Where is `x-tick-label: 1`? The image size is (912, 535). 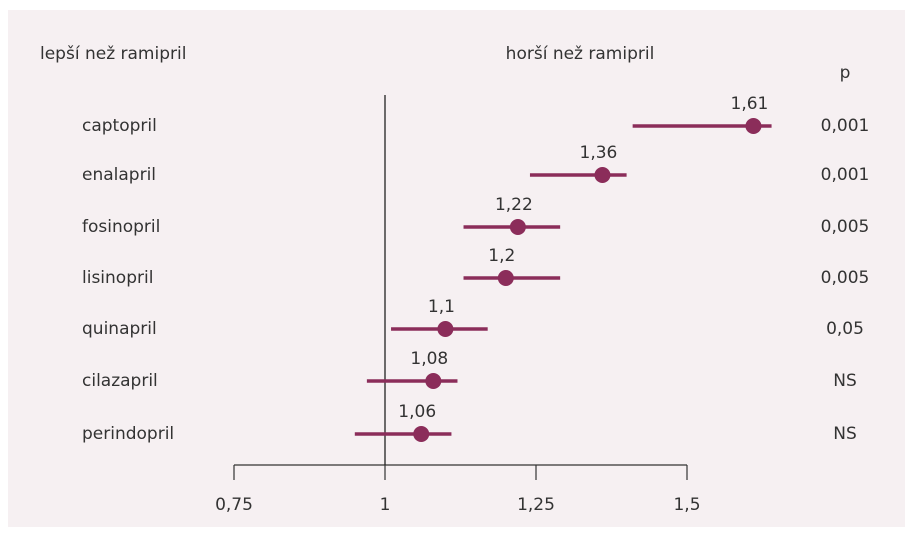 x-tick-label: 1 is located at coordinates (385, 505).